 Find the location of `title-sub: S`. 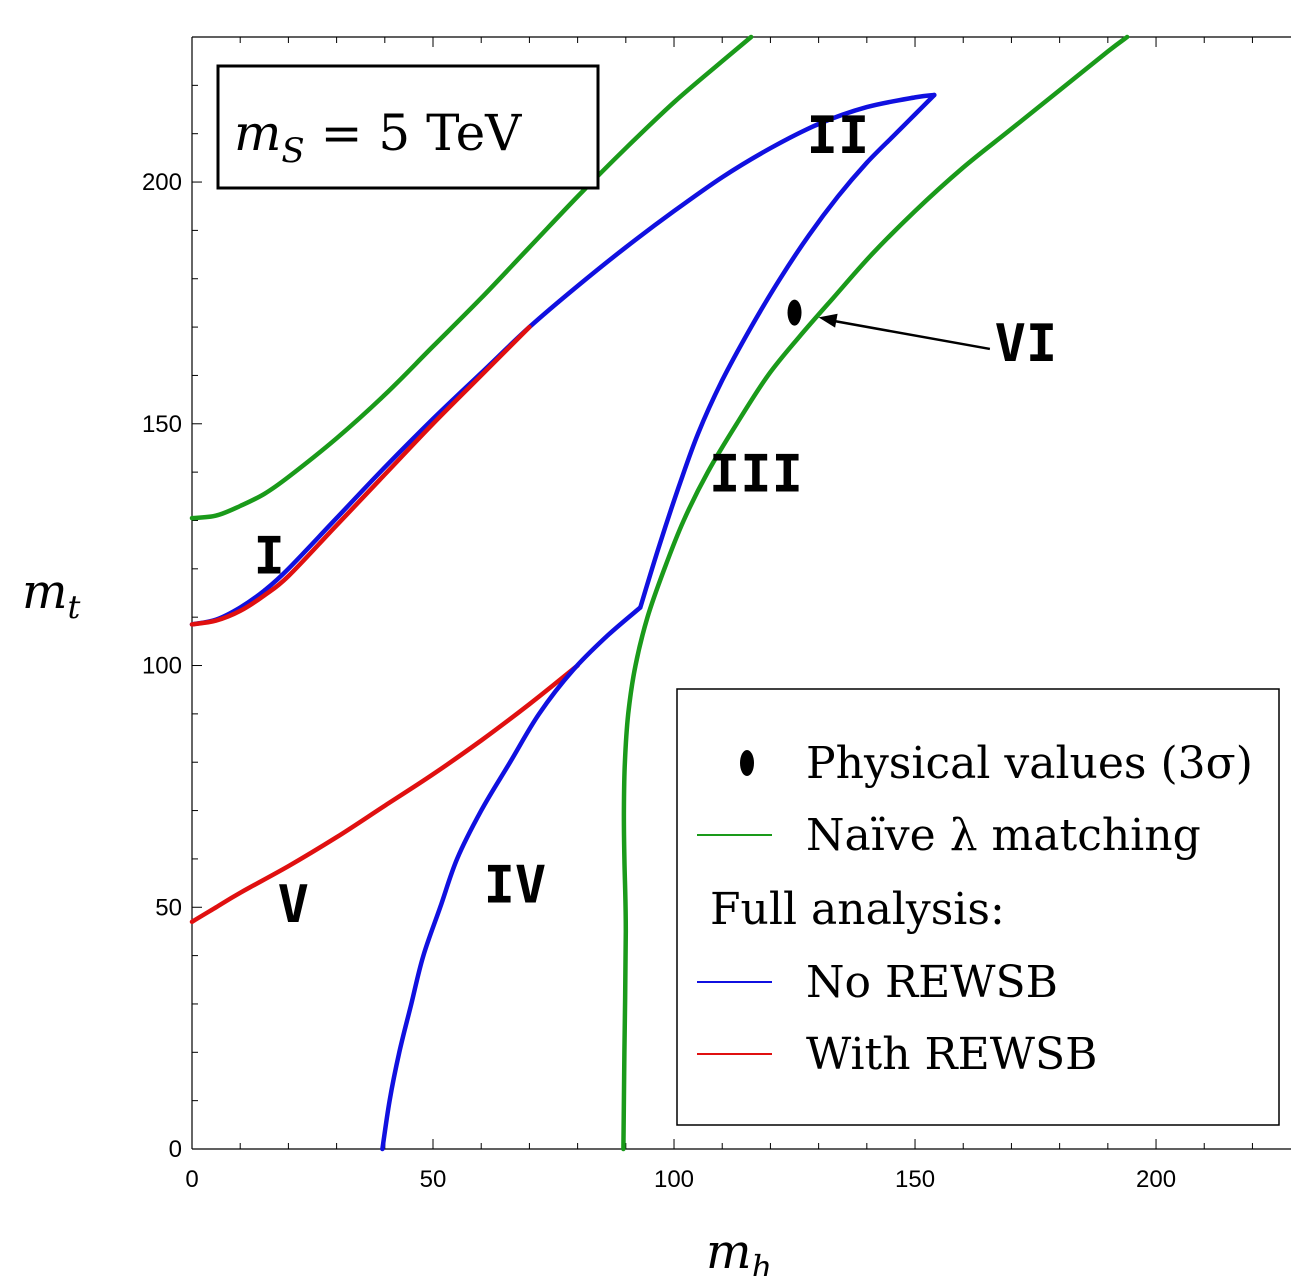

title-sub: S is located at coordinates (292, 151).